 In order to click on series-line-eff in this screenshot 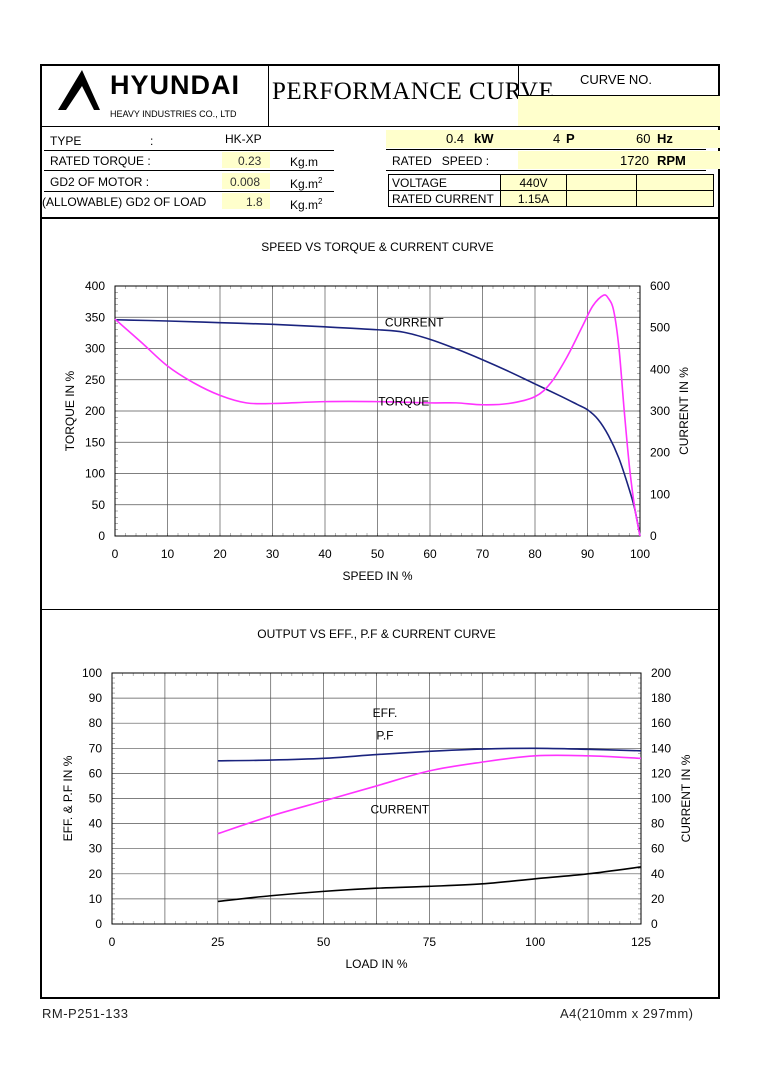, I will do `click(429, 794)`.